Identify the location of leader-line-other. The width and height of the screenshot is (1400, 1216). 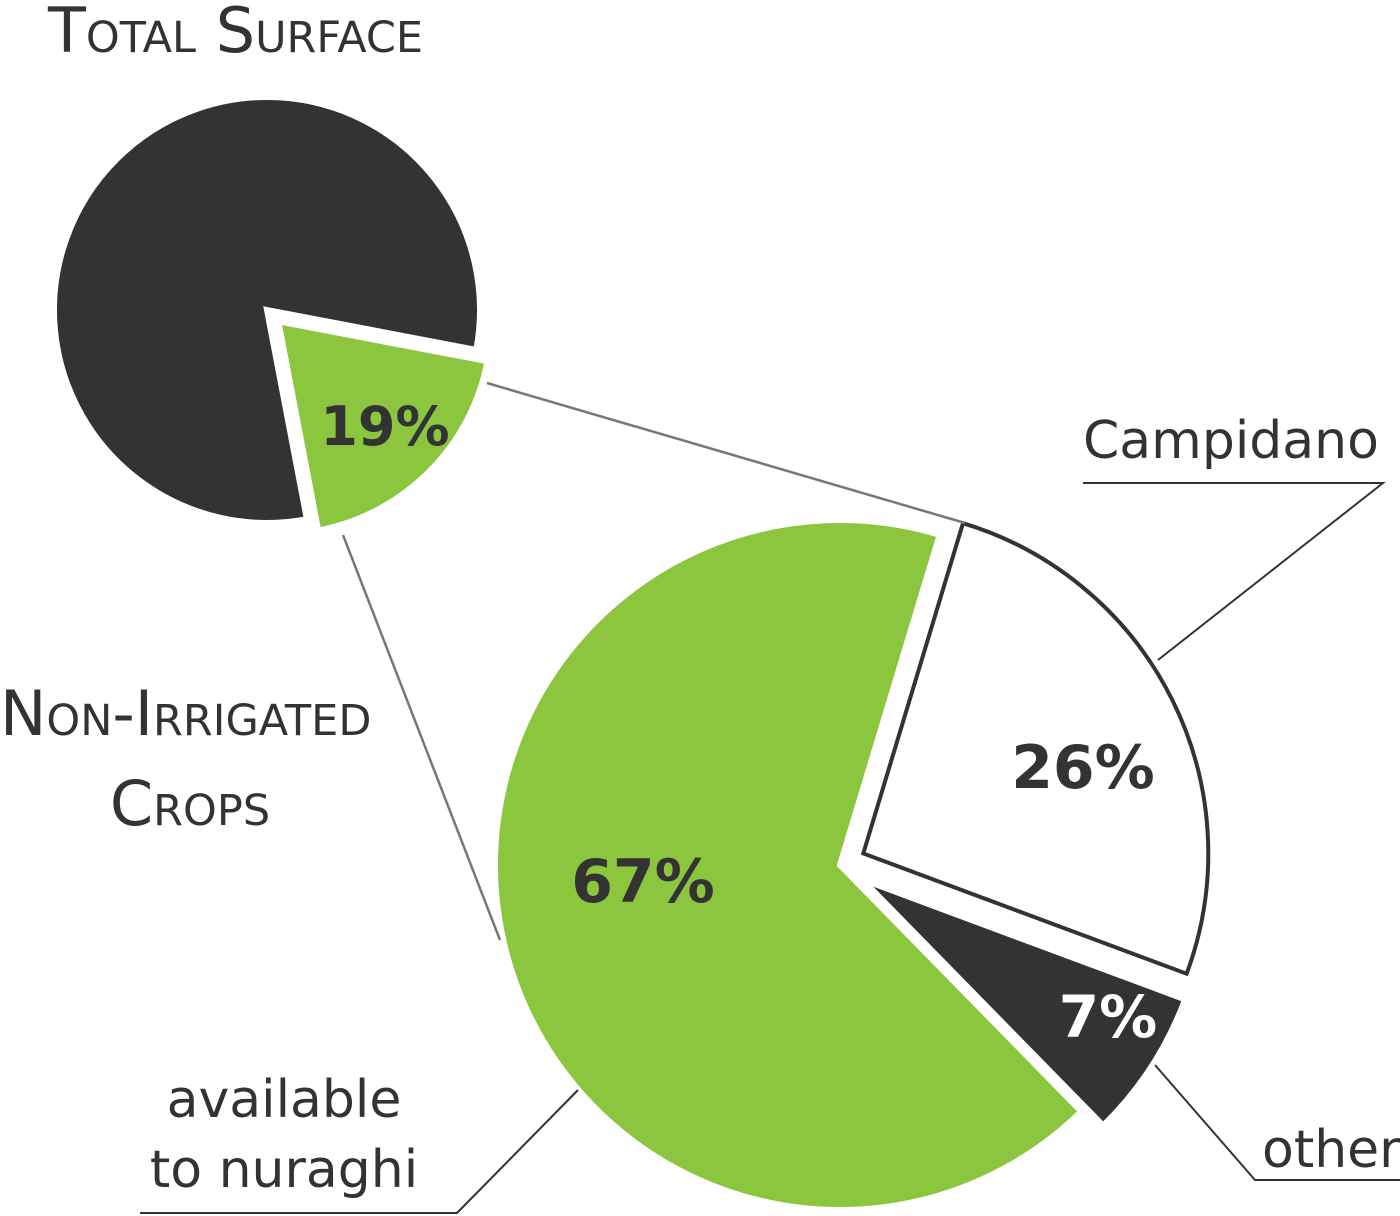
(1277, 1122).